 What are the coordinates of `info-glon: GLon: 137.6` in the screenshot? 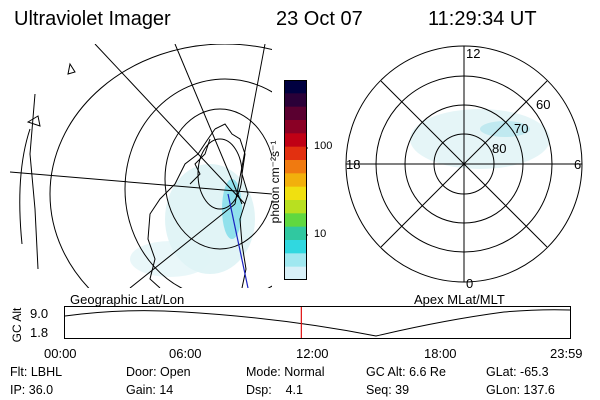 It's located at (520, 390).